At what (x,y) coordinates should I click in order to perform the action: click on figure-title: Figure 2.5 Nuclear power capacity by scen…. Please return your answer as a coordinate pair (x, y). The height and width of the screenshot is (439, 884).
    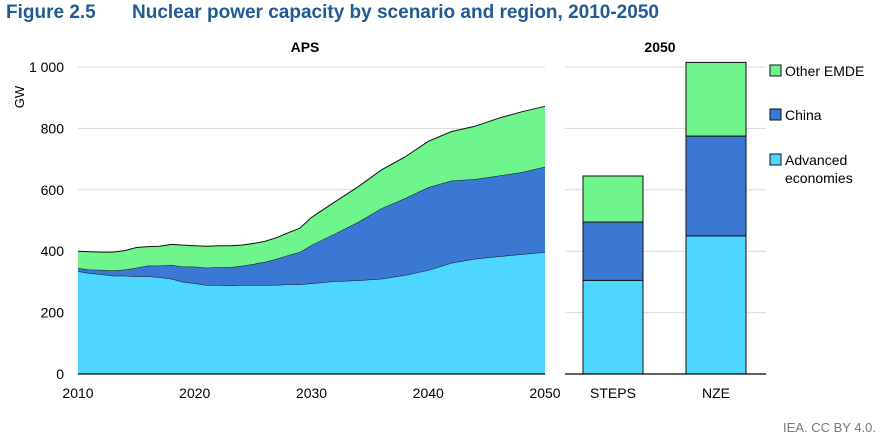
    Looking at the image, I should click on (332, 13).